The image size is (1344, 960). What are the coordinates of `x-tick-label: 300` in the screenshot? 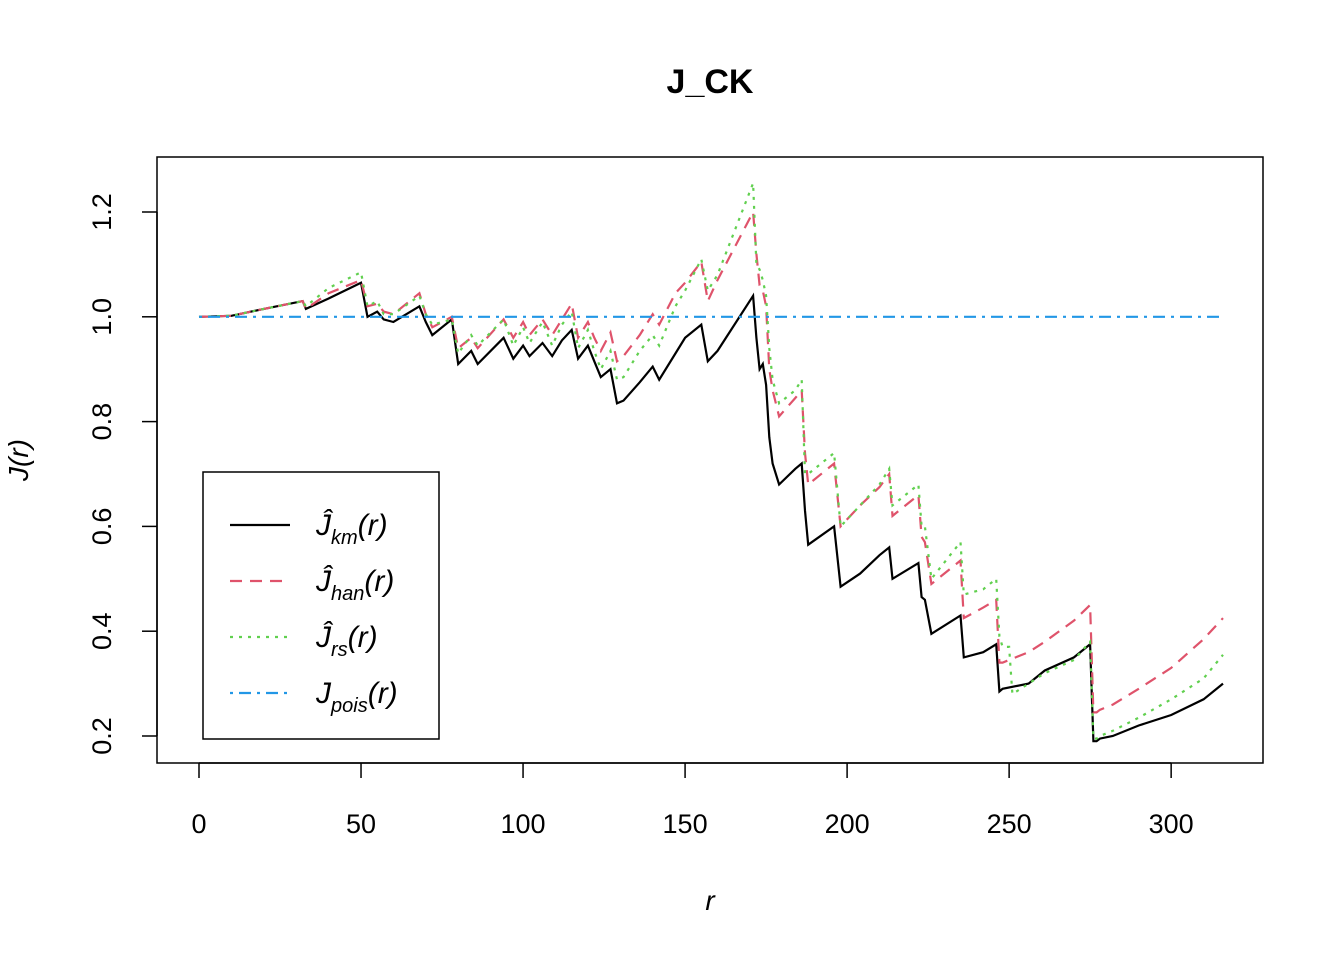 It's located at (1171, 824).